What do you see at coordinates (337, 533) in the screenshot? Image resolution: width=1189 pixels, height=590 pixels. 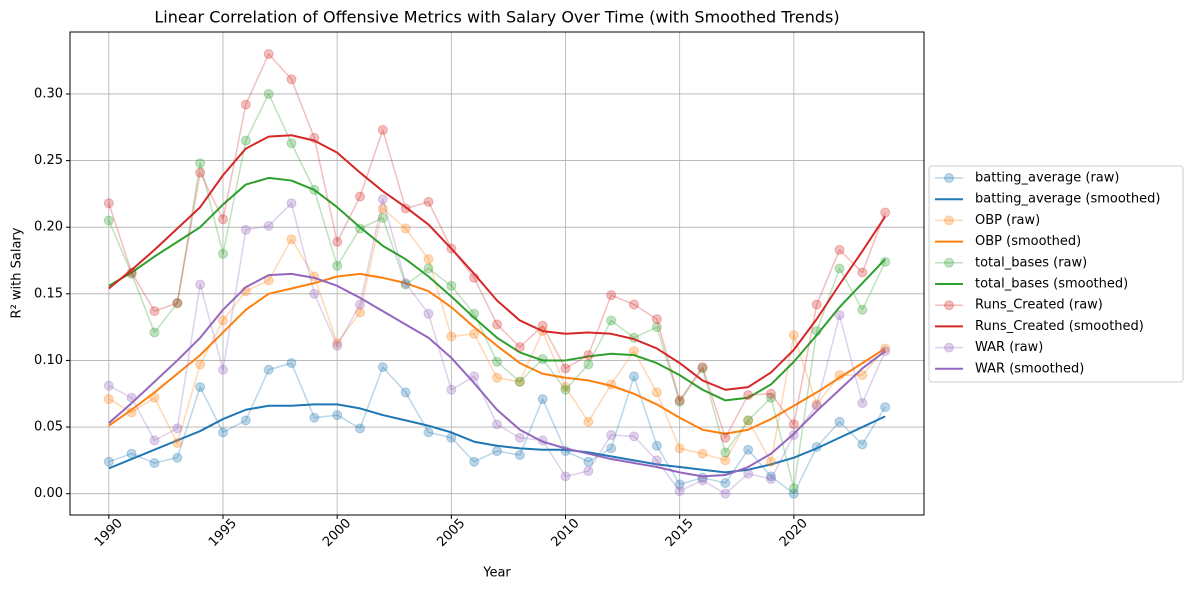 I see `x-tick-label: 2000` at bounding box center [337, 533].